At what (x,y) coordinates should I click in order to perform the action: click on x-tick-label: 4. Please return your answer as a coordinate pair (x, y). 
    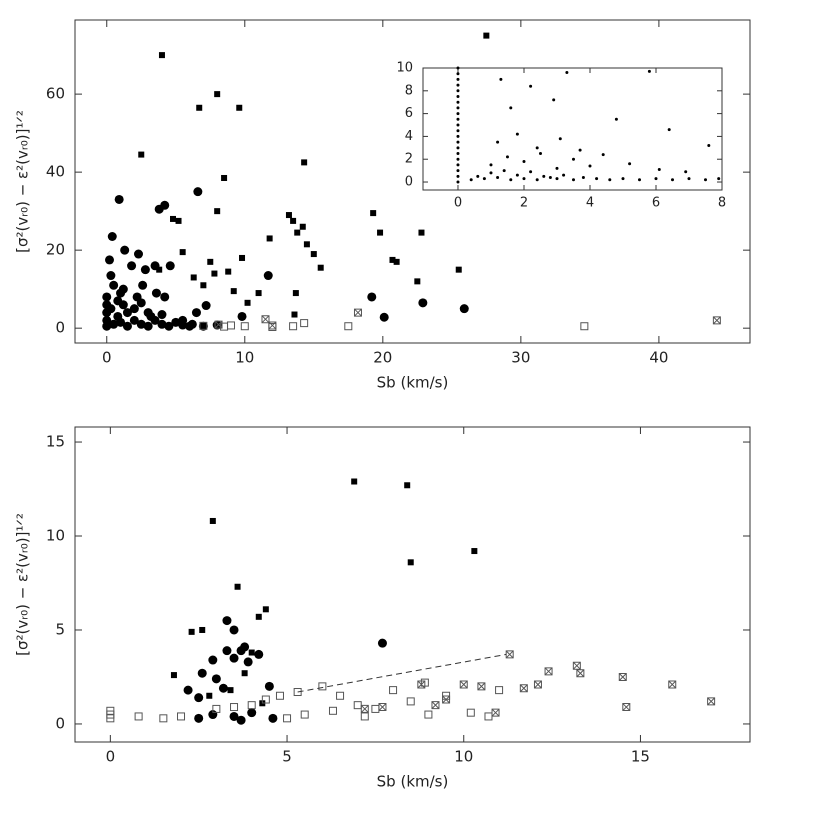
    Looking at the image, I should click on (590, 203).